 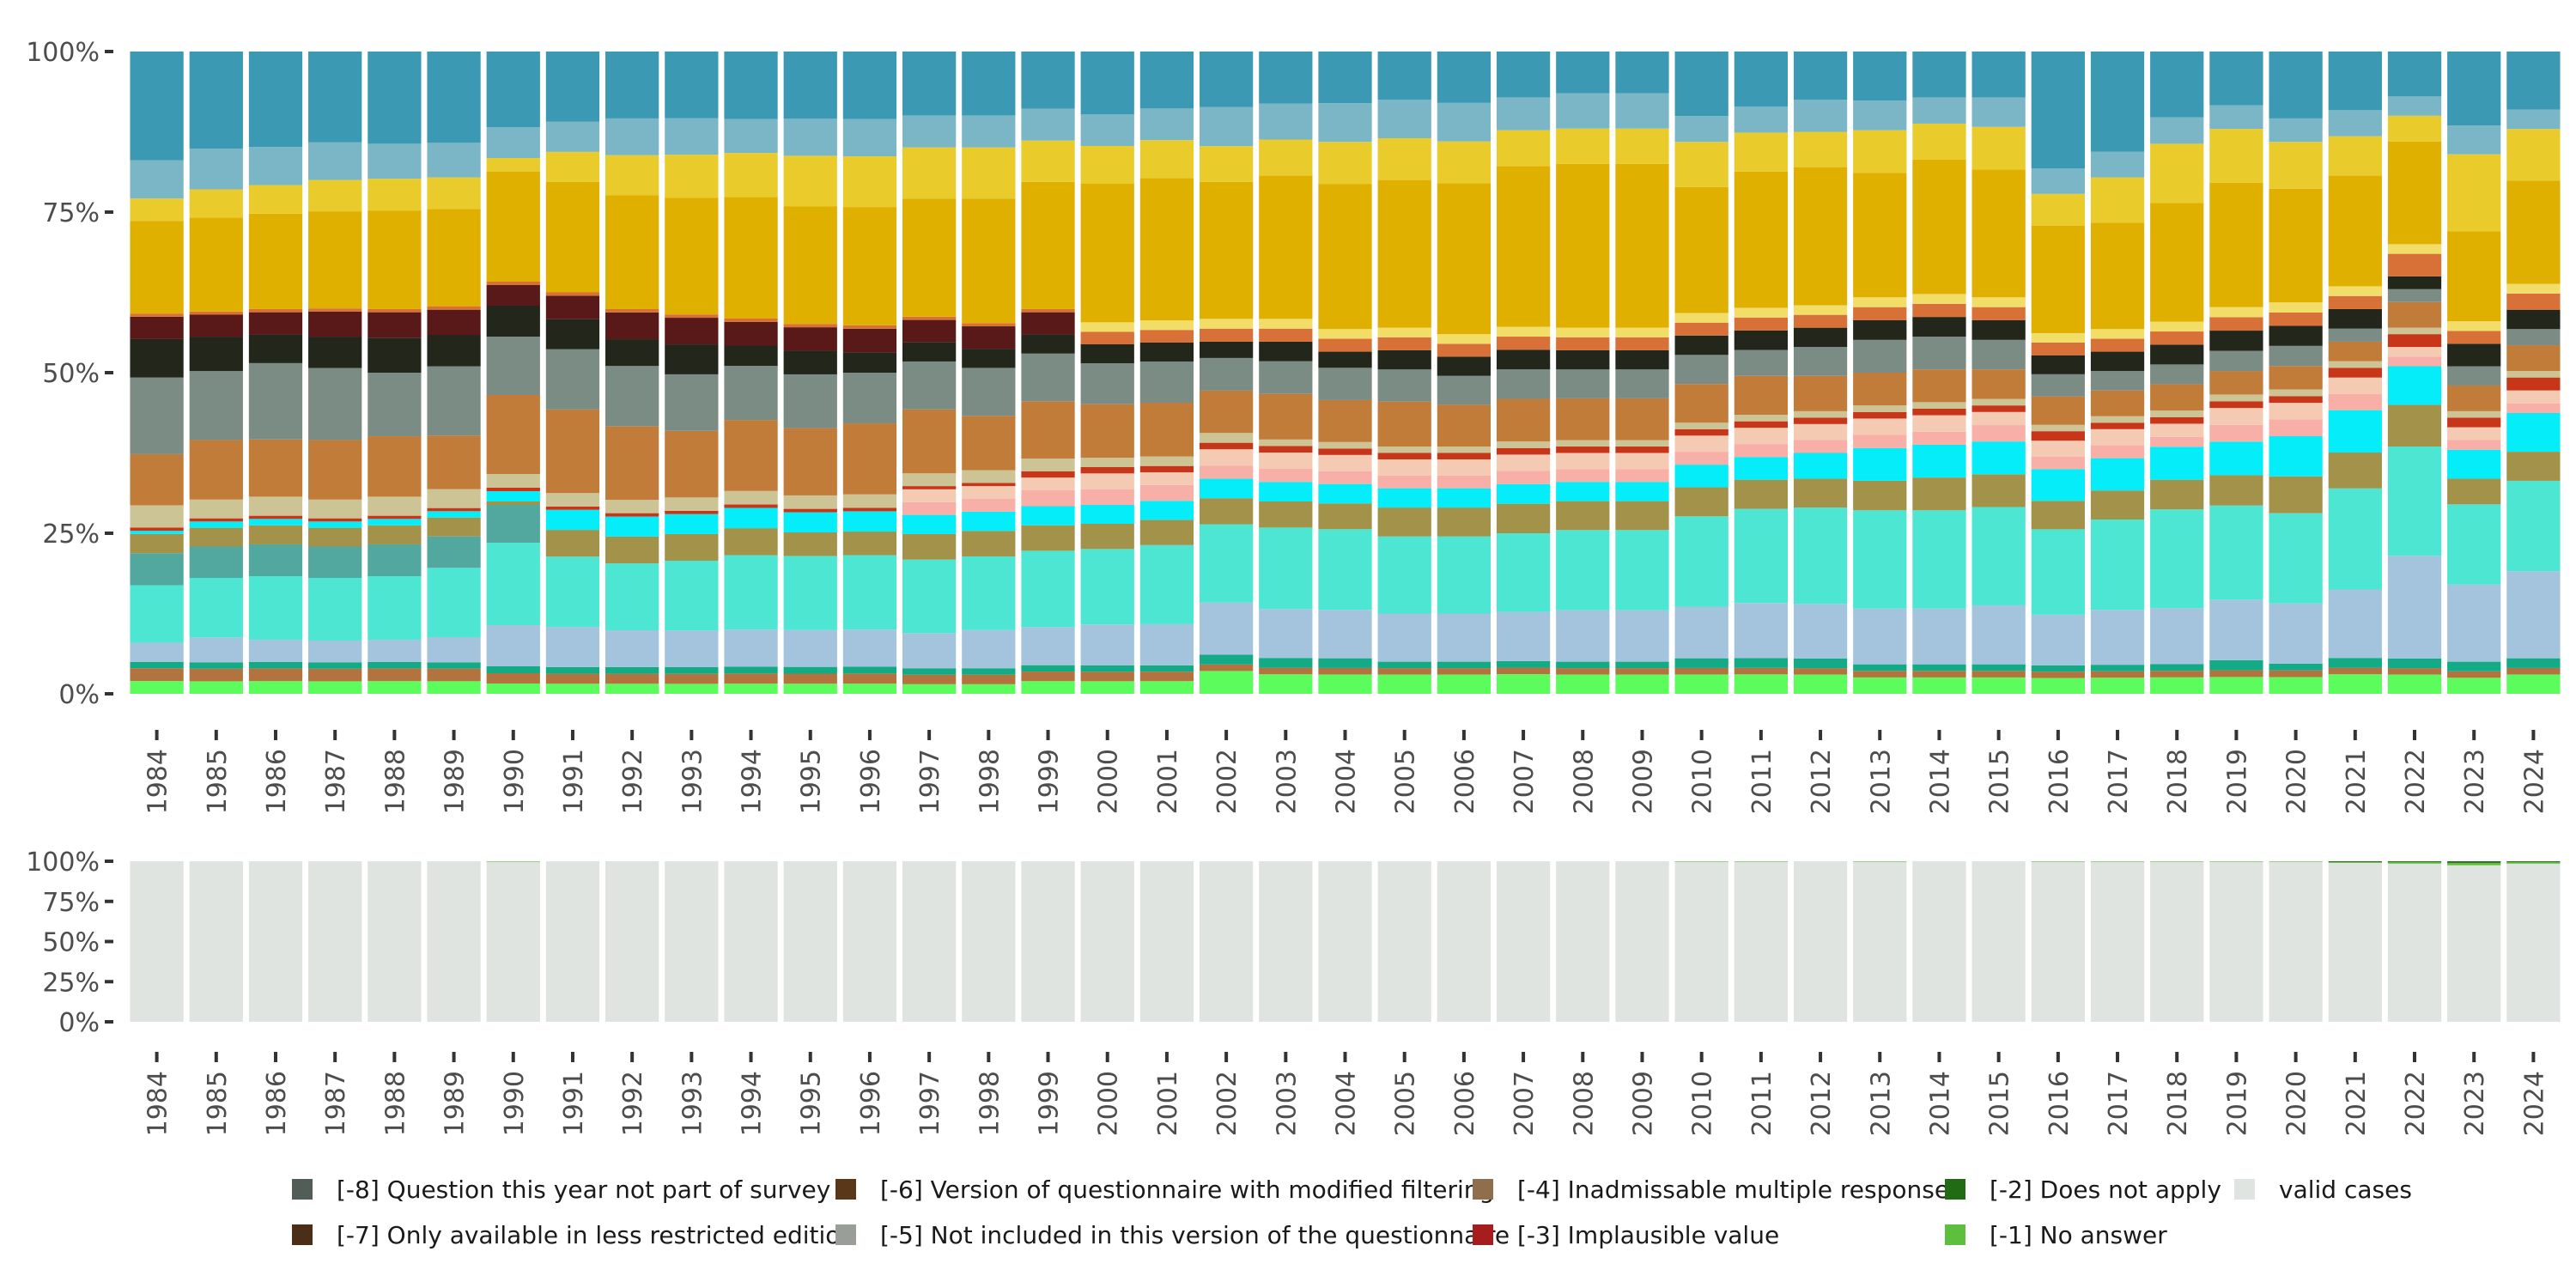 What do you see at coordinates (1583, 373) in the screenshot?
I see `bar-2008` at bounding box center [1583, 373].